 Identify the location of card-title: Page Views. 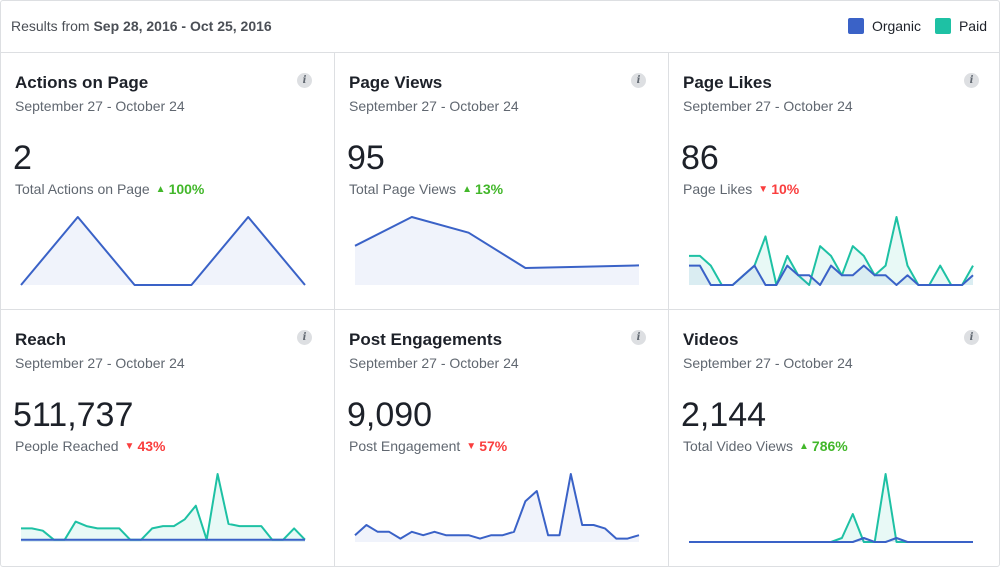
(396, 82).